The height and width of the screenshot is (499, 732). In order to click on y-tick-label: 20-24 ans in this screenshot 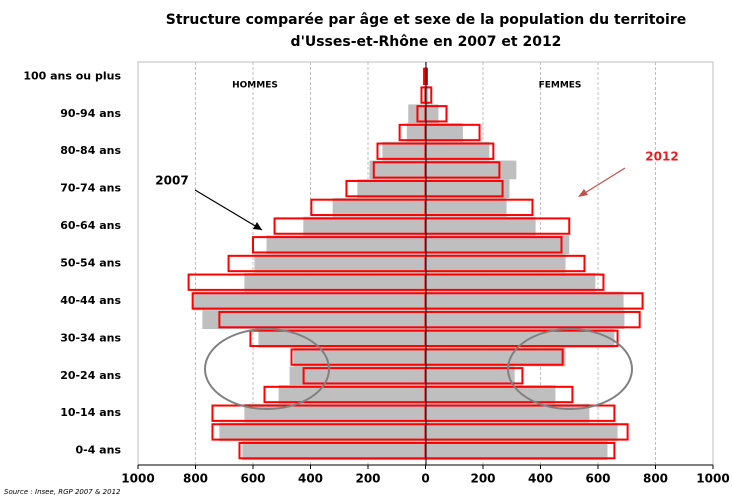, I will do `click(90, 375)`.